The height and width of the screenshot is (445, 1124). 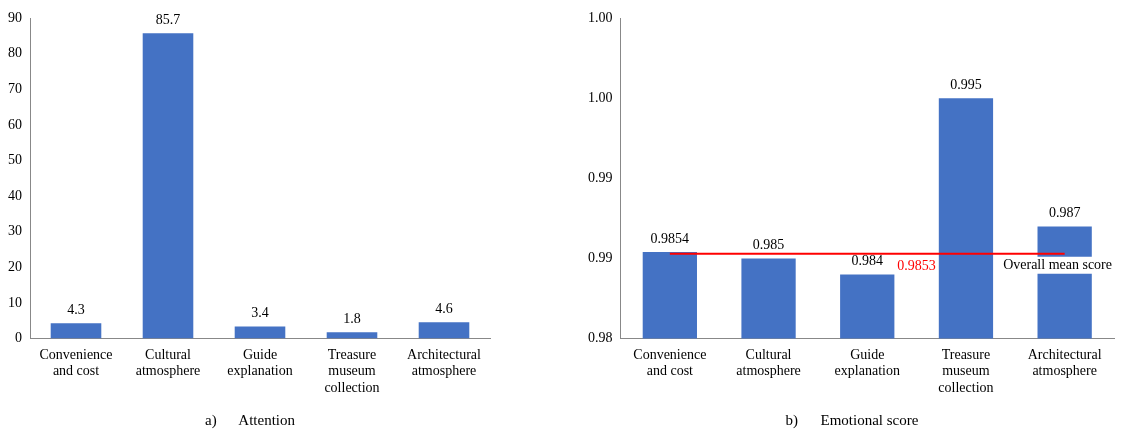 I want to click on y-tick-label: 10, so click(x=15, y=302).